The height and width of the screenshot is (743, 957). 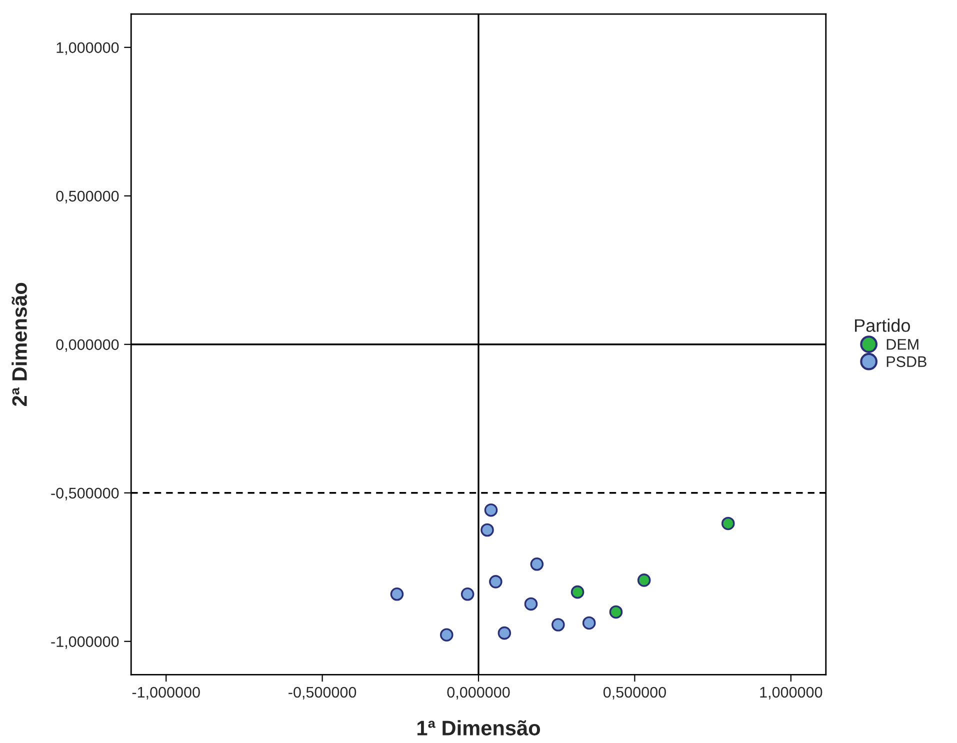 I want to click on legend-title: Partido, so click(x=882, y=325).